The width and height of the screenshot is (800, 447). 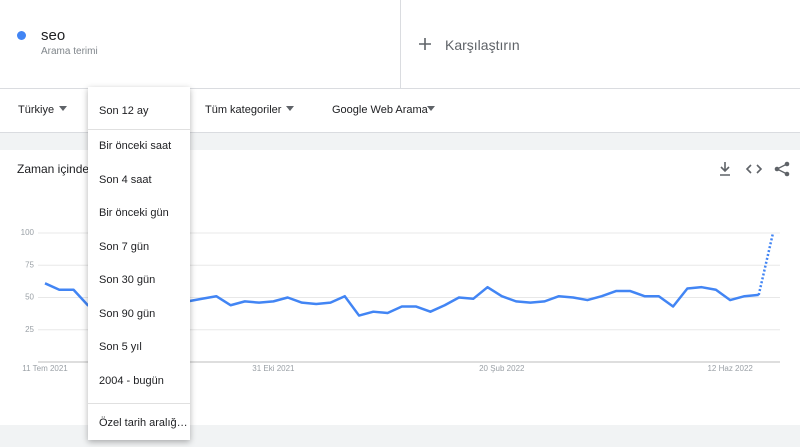 What do you see at coordinates (120, 347) in the screenshot?
I see `menu-option: Son 5 yıl` at bounding box center [120, 347].